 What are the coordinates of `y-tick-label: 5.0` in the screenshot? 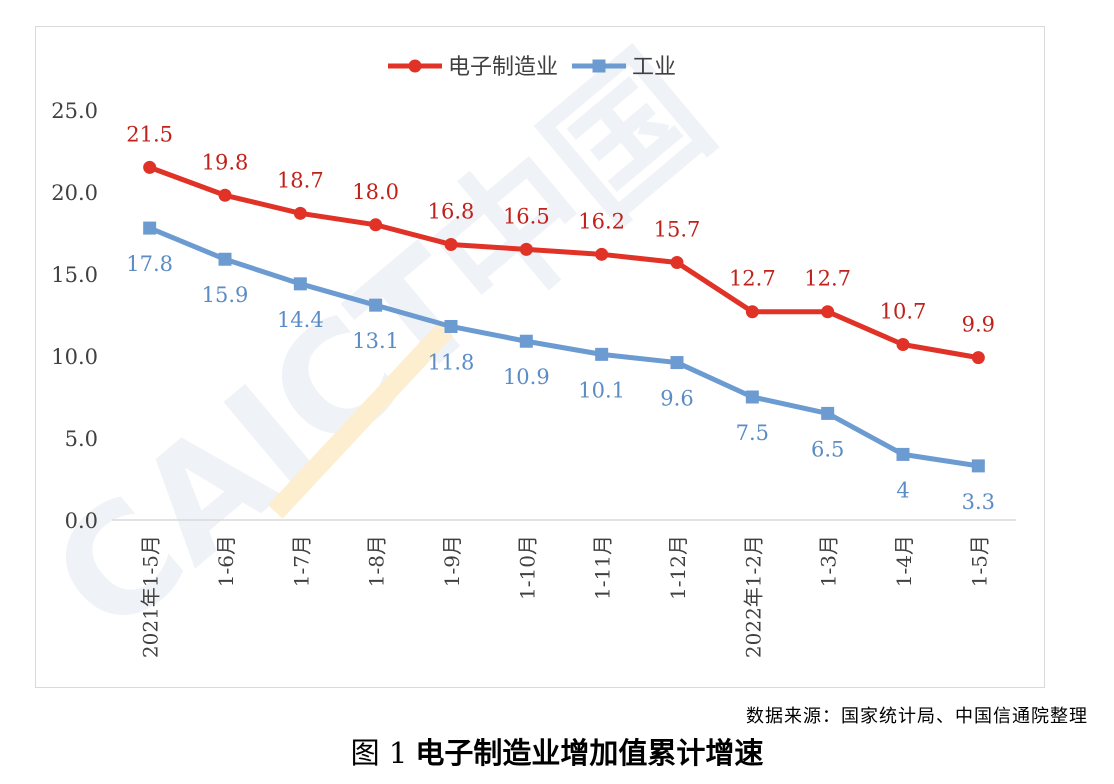 It's located at (81, 439).